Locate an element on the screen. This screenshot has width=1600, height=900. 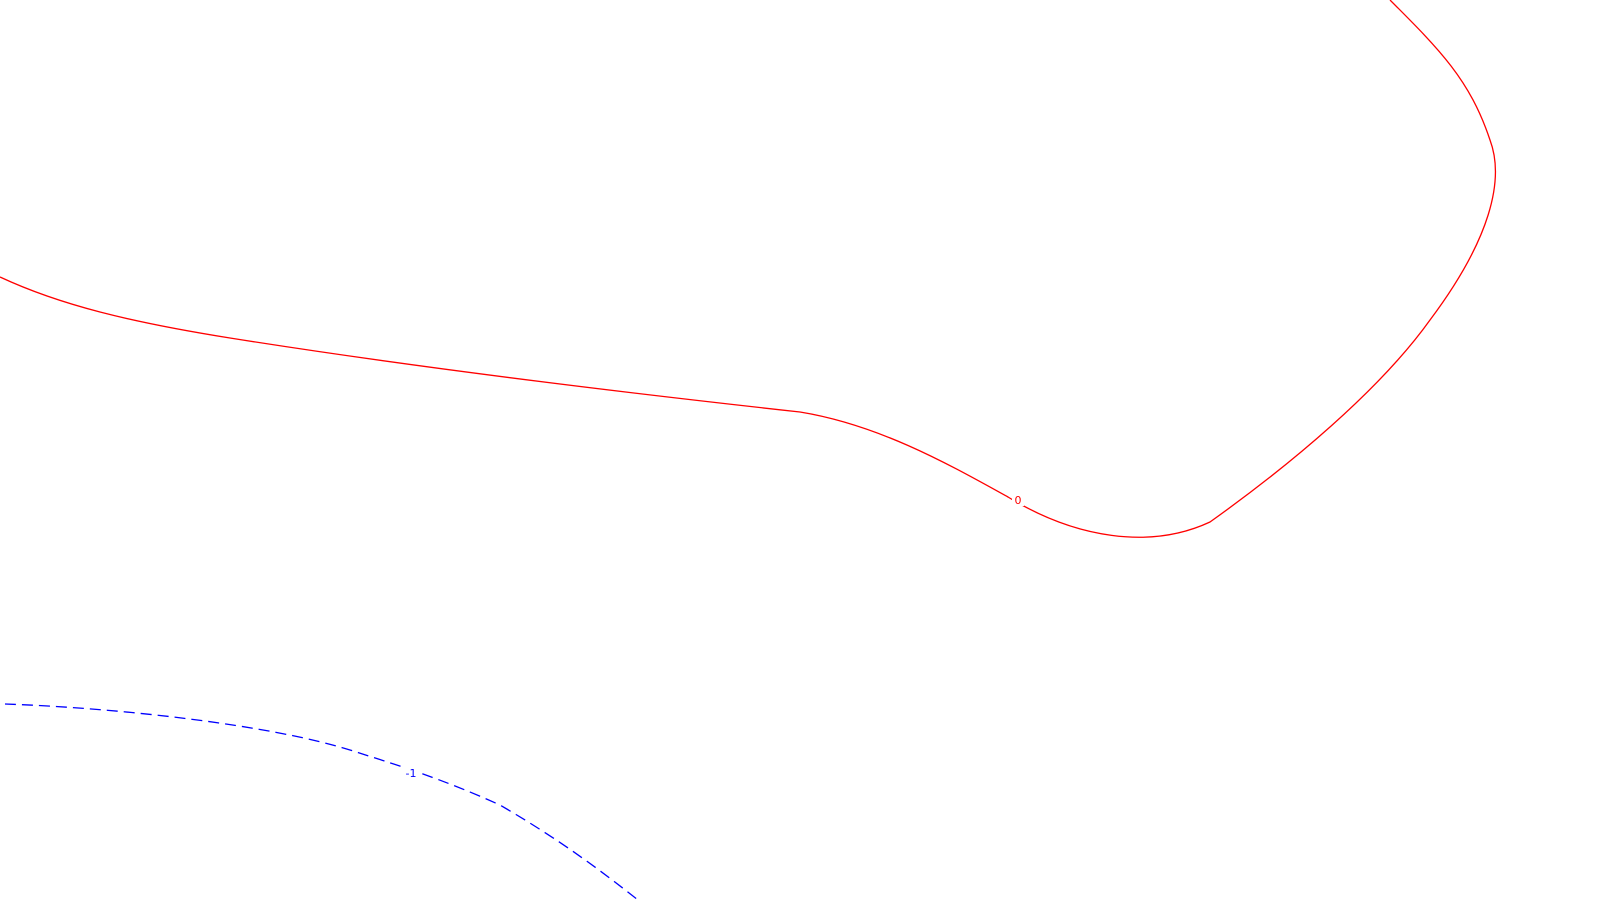
contour-label-neg1-bg is located at coordinates (411, 772).